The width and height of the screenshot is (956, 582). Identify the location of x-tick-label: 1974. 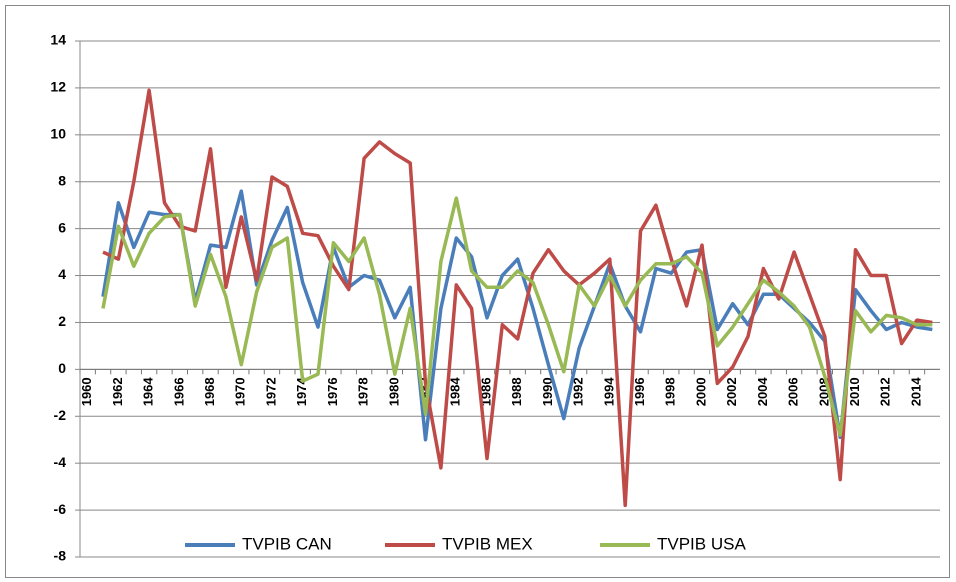
(301, 392).